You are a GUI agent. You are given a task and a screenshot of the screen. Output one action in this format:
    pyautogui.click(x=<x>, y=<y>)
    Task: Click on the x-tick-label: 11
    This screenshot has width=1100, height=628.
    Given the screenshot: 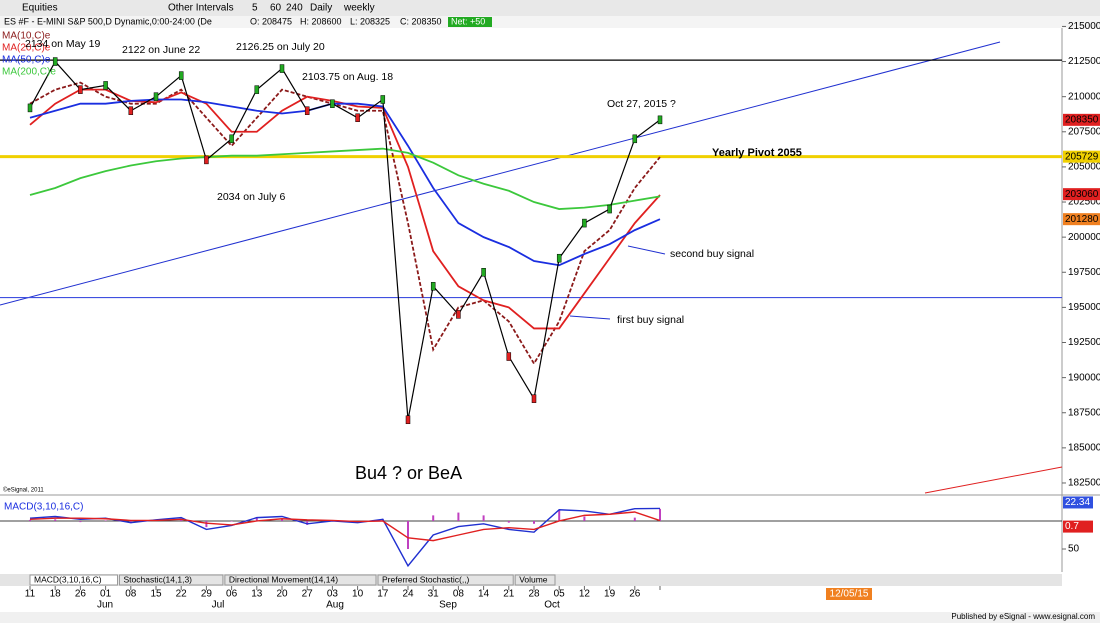 What is the action you would take?
    pyautogui.click(x=30, y=594)
    